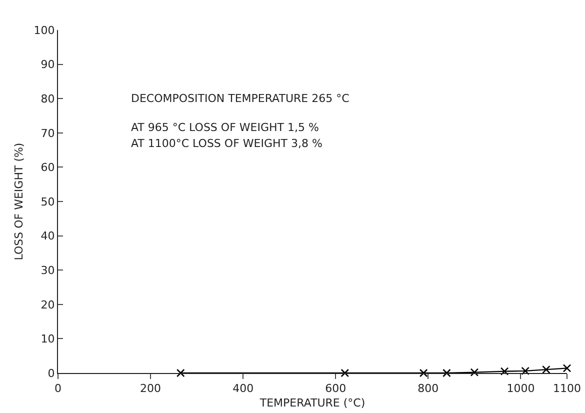  Describe the element at coordinates (225, 127) in the screenshot. I see `annotation: AT 965 °C LOSS OF WEIGHT 1,5 %` at that location.